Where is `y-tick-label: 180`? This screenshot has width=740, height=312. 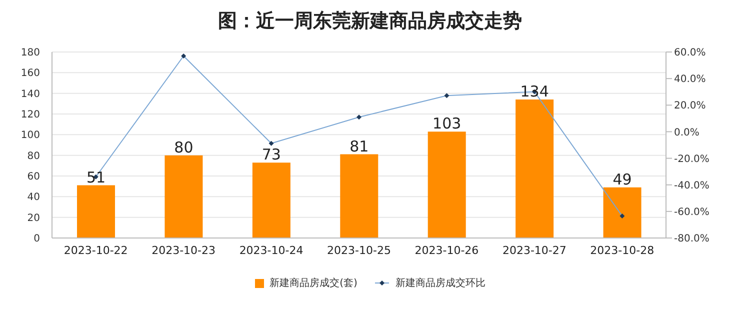
y-tick-label: 180 is located at coordinates (30, 53).